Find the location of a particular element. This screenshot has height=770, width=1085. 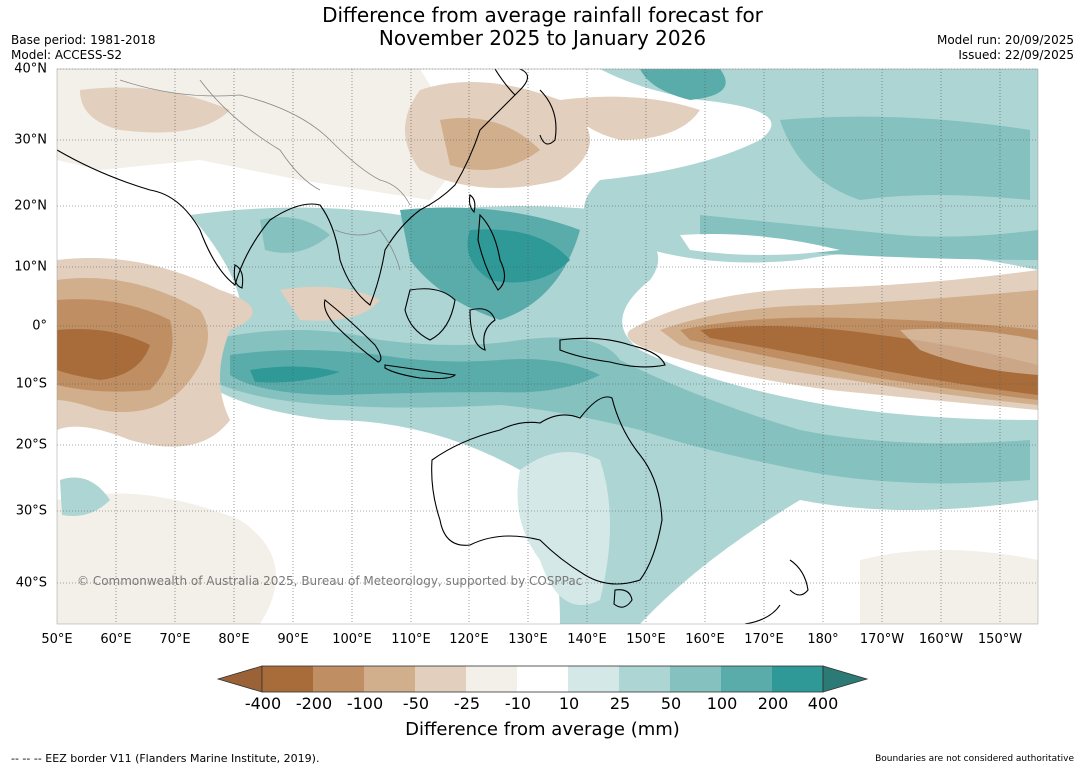

lon-label: 60°E is located at coordinates (116, 639).